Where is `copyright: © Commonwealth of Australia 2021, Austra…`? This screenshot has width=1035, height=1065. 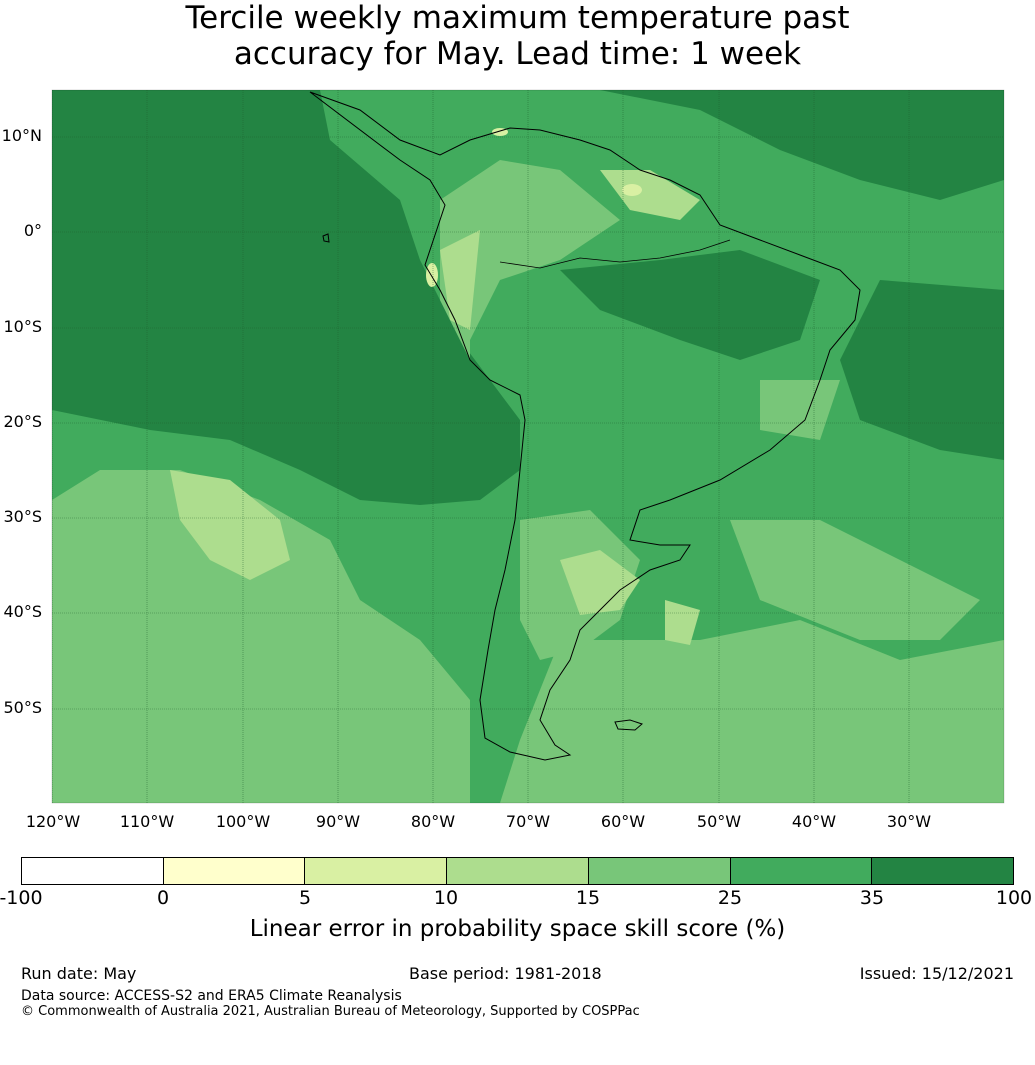
copyright: © Commonwealth of Australia 2021, Austra… is located at coordinates (330, 1011).